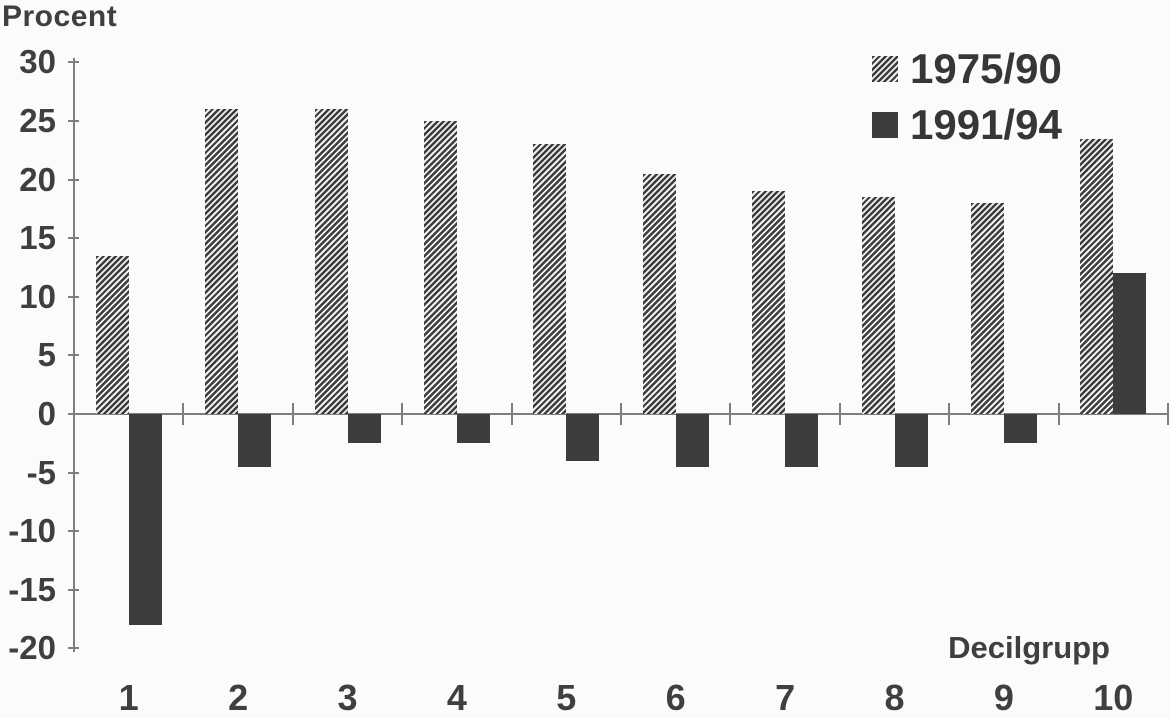 This screenshot has width=1170, height=718. I want to click on x-axis-category-label: 2, so click(238, 697).